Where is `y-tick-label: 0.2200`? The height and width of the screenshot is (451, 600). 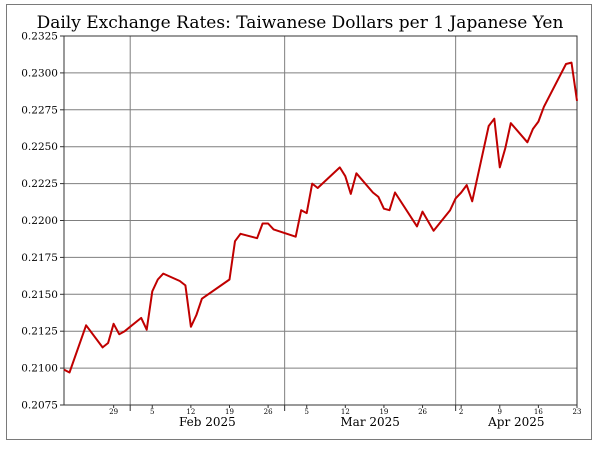
y-tick-label: 0.2200 is located at coordinates (39, 221).